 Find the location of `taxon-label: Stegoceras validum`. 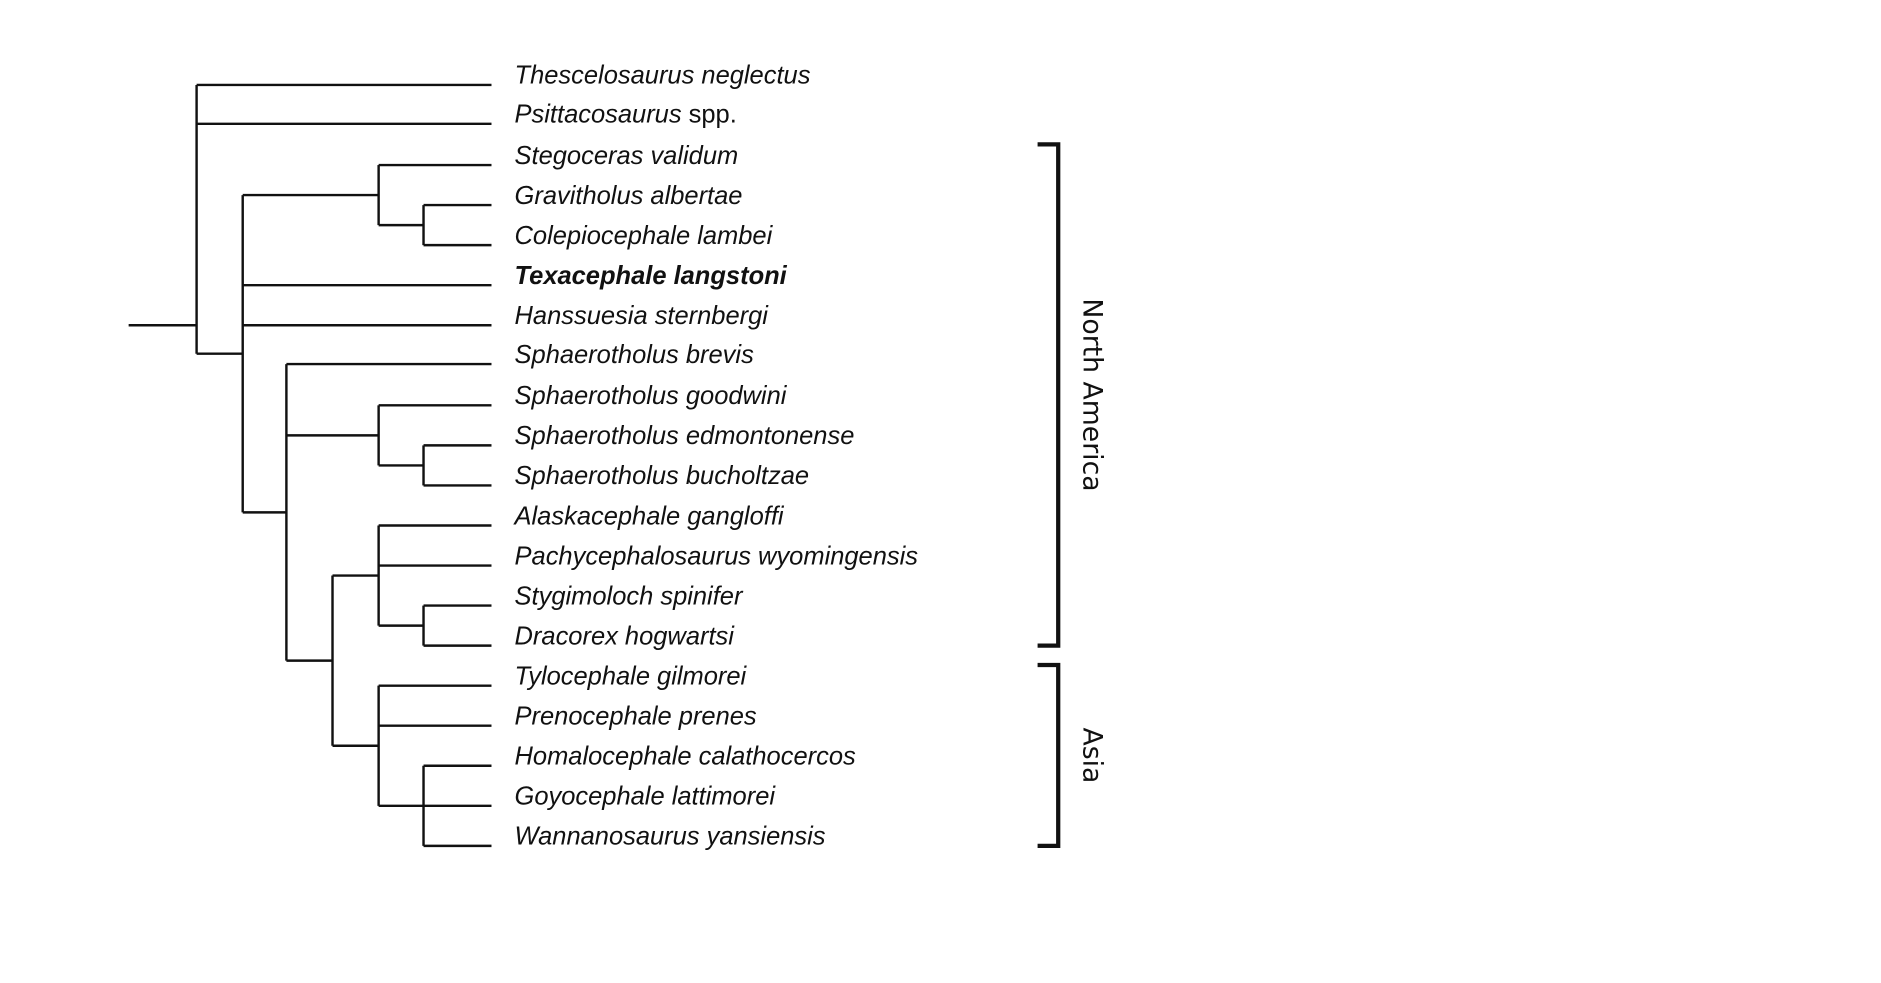

taxon-label: Stegoceras validum is located at coordinates (627, 156).